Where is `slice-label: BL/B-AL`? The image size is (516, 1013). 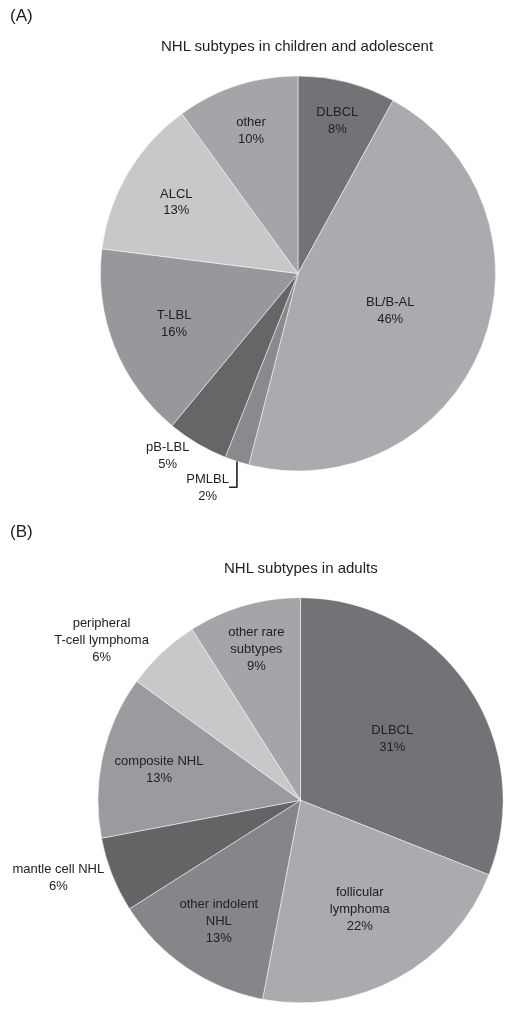
slice-label: BL/B-AL is located at coordinates (390, 302).